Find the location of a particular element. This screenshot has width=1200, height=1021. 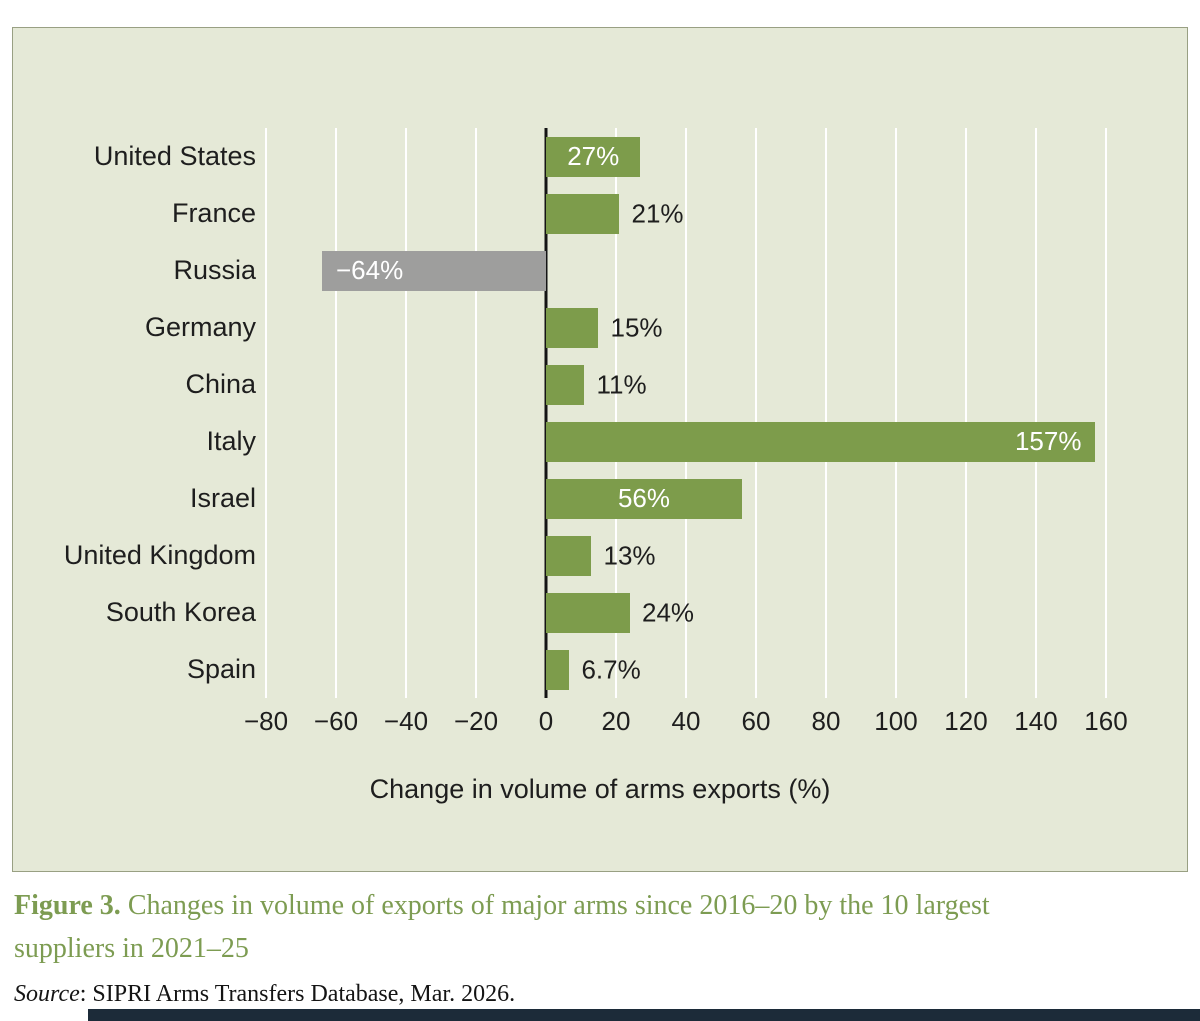

value-label: 11% is located at coordinates (621, 384).